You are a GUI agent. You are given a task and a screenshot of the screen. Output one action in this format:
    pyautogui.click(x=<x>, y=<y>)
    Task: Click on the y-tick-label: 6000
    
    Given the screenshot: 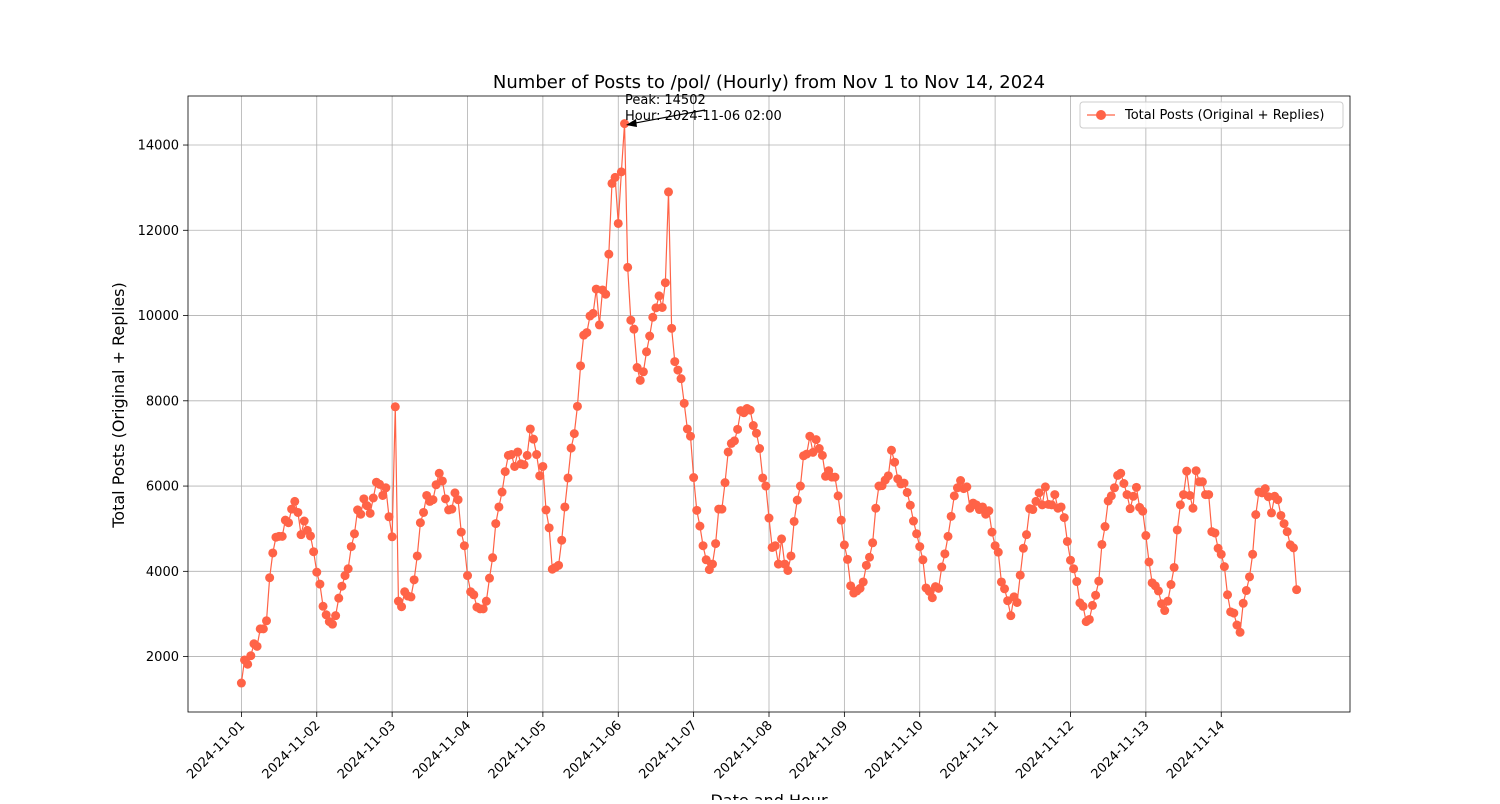 What is the action you would take?
    pyautogui.click(x=162, y=487)
    